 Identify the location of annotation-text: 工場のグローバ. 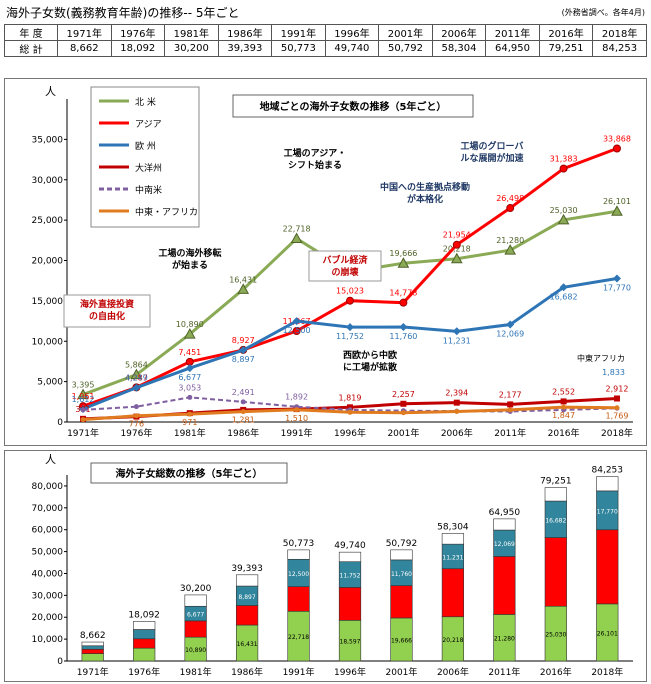
(492, 146).